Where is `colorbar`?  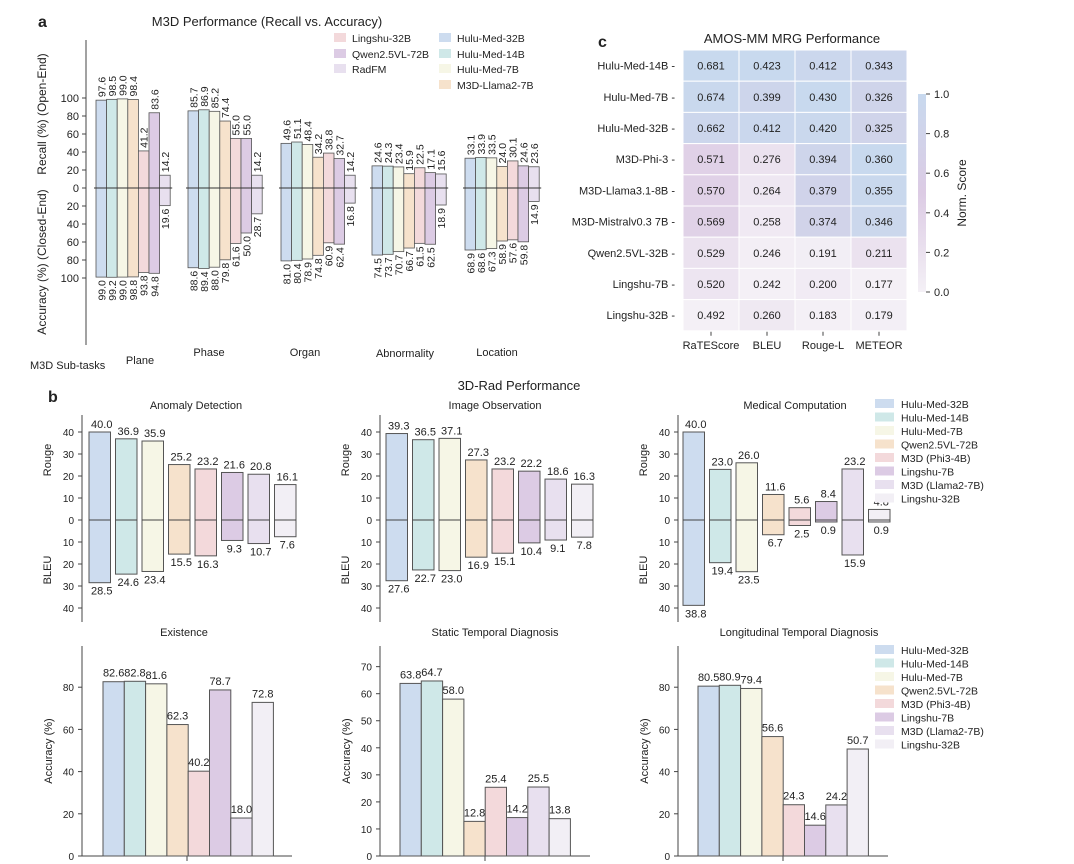
colorbar is located at coordinates (922, 193).